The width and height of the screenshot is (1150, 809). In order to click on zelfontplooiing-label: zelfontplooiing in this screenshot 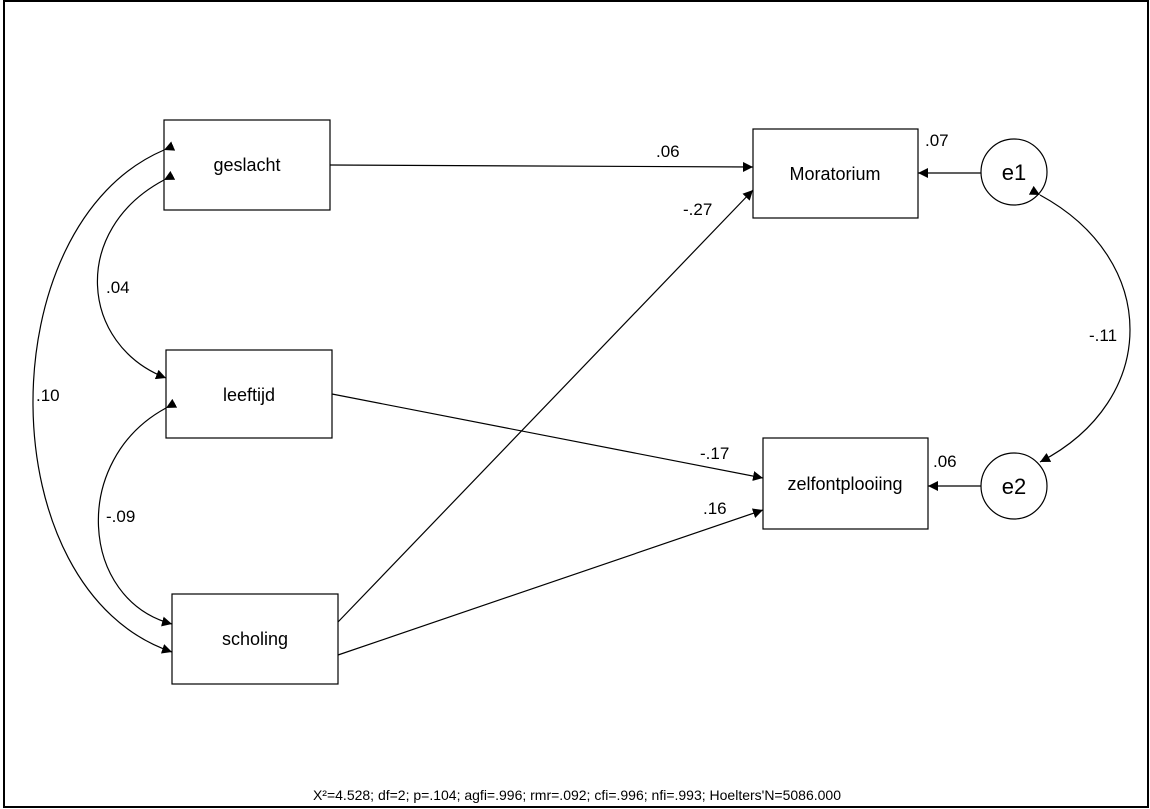, I will do `click(844, 484)`.